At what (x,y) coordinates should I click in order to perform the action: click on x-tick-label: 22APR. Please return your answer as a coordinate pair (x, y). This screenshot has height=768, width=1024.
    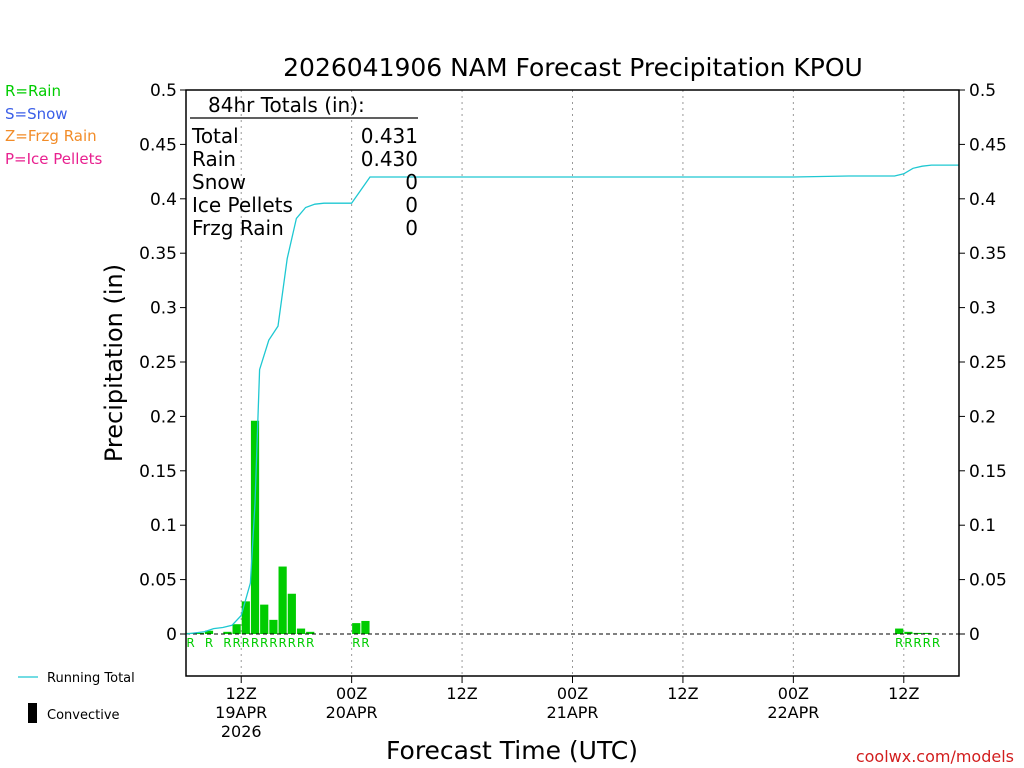
    Looking at the image, I should click on (793, 712).